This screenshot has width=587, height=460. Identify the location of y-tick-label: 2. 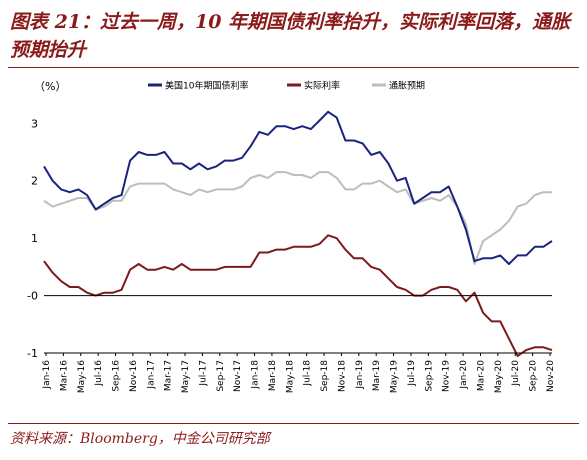
(34, 181).